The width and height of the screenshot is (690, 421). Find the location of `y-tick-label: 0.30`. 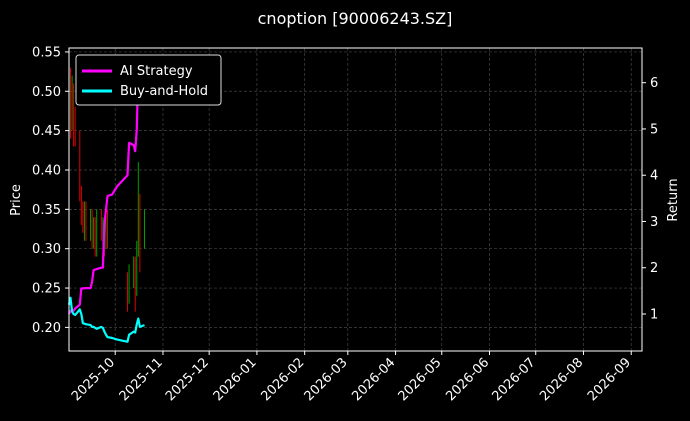

y-tick-label: 0.30 is located at coordinates (46, 249).